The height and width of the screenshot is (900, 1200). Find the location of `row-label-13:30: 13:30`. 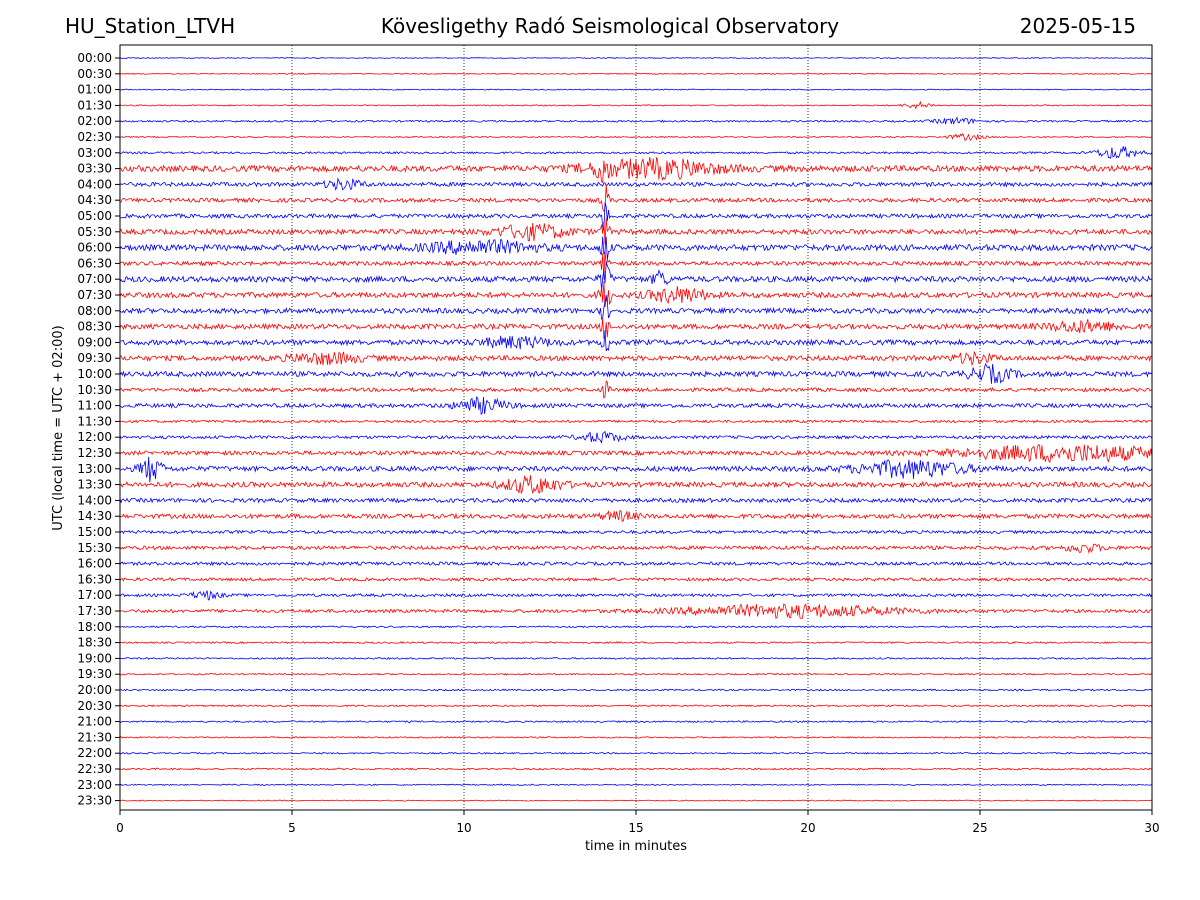

row-label-13:30: 13:30 is located at coordinates (94, 485).